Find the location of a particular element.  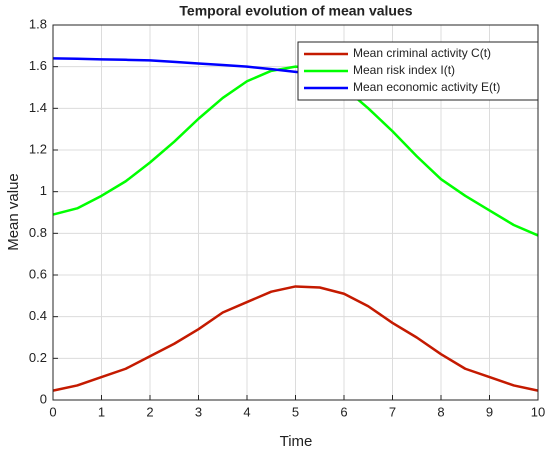

x-tick-label: 4 is located at coordinates (246, 411).